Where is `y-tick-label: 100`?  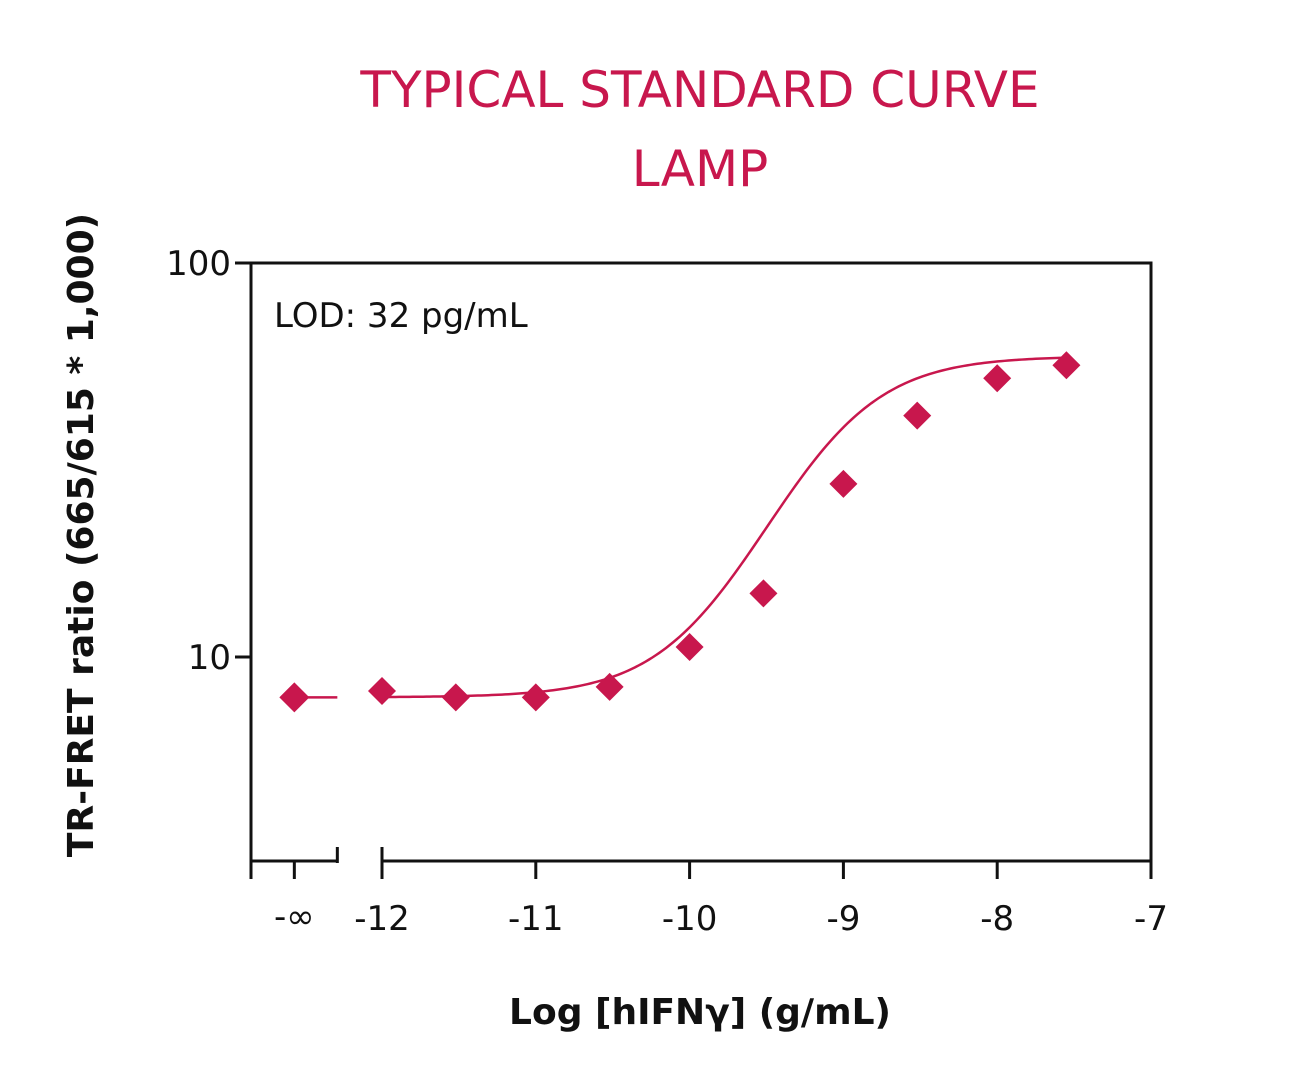
y-tick-label: 100 is located at coordinates (198, 264).